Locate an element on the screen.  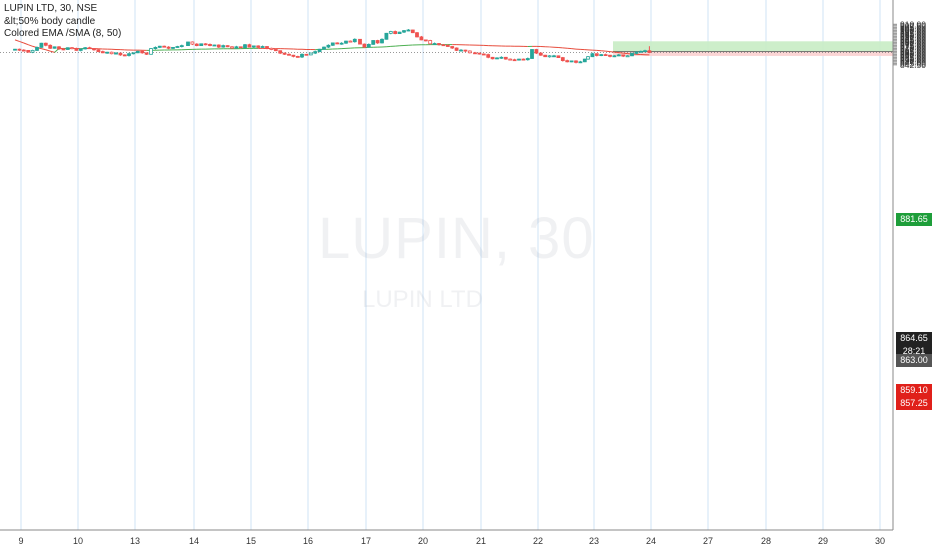
price-tick-label: 870.00 is located at coordinates (913, 48).